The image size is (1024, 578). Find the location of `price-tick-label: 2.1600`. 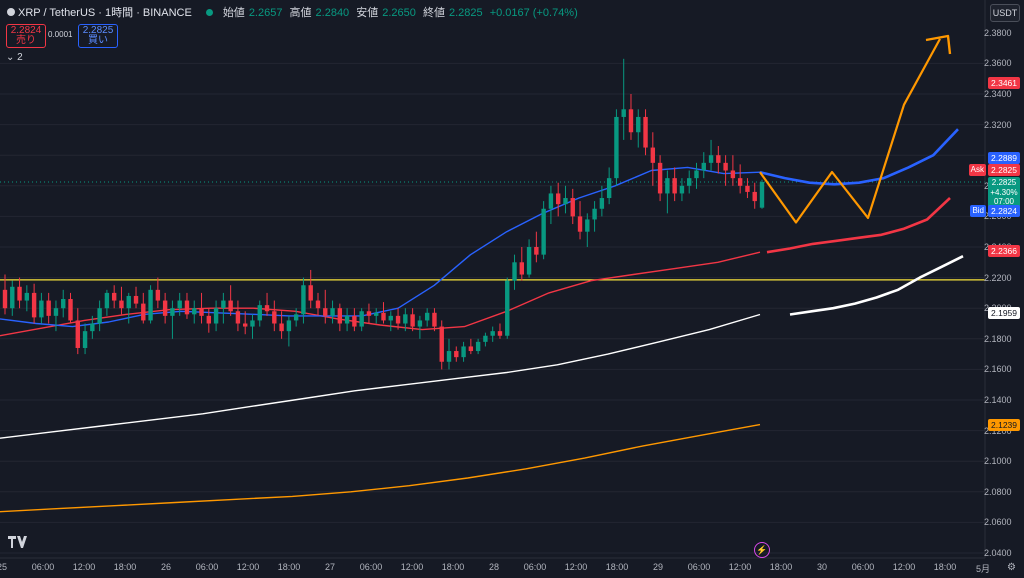

price-tick-label: 2.1600 is located at coordinates (998, 369).